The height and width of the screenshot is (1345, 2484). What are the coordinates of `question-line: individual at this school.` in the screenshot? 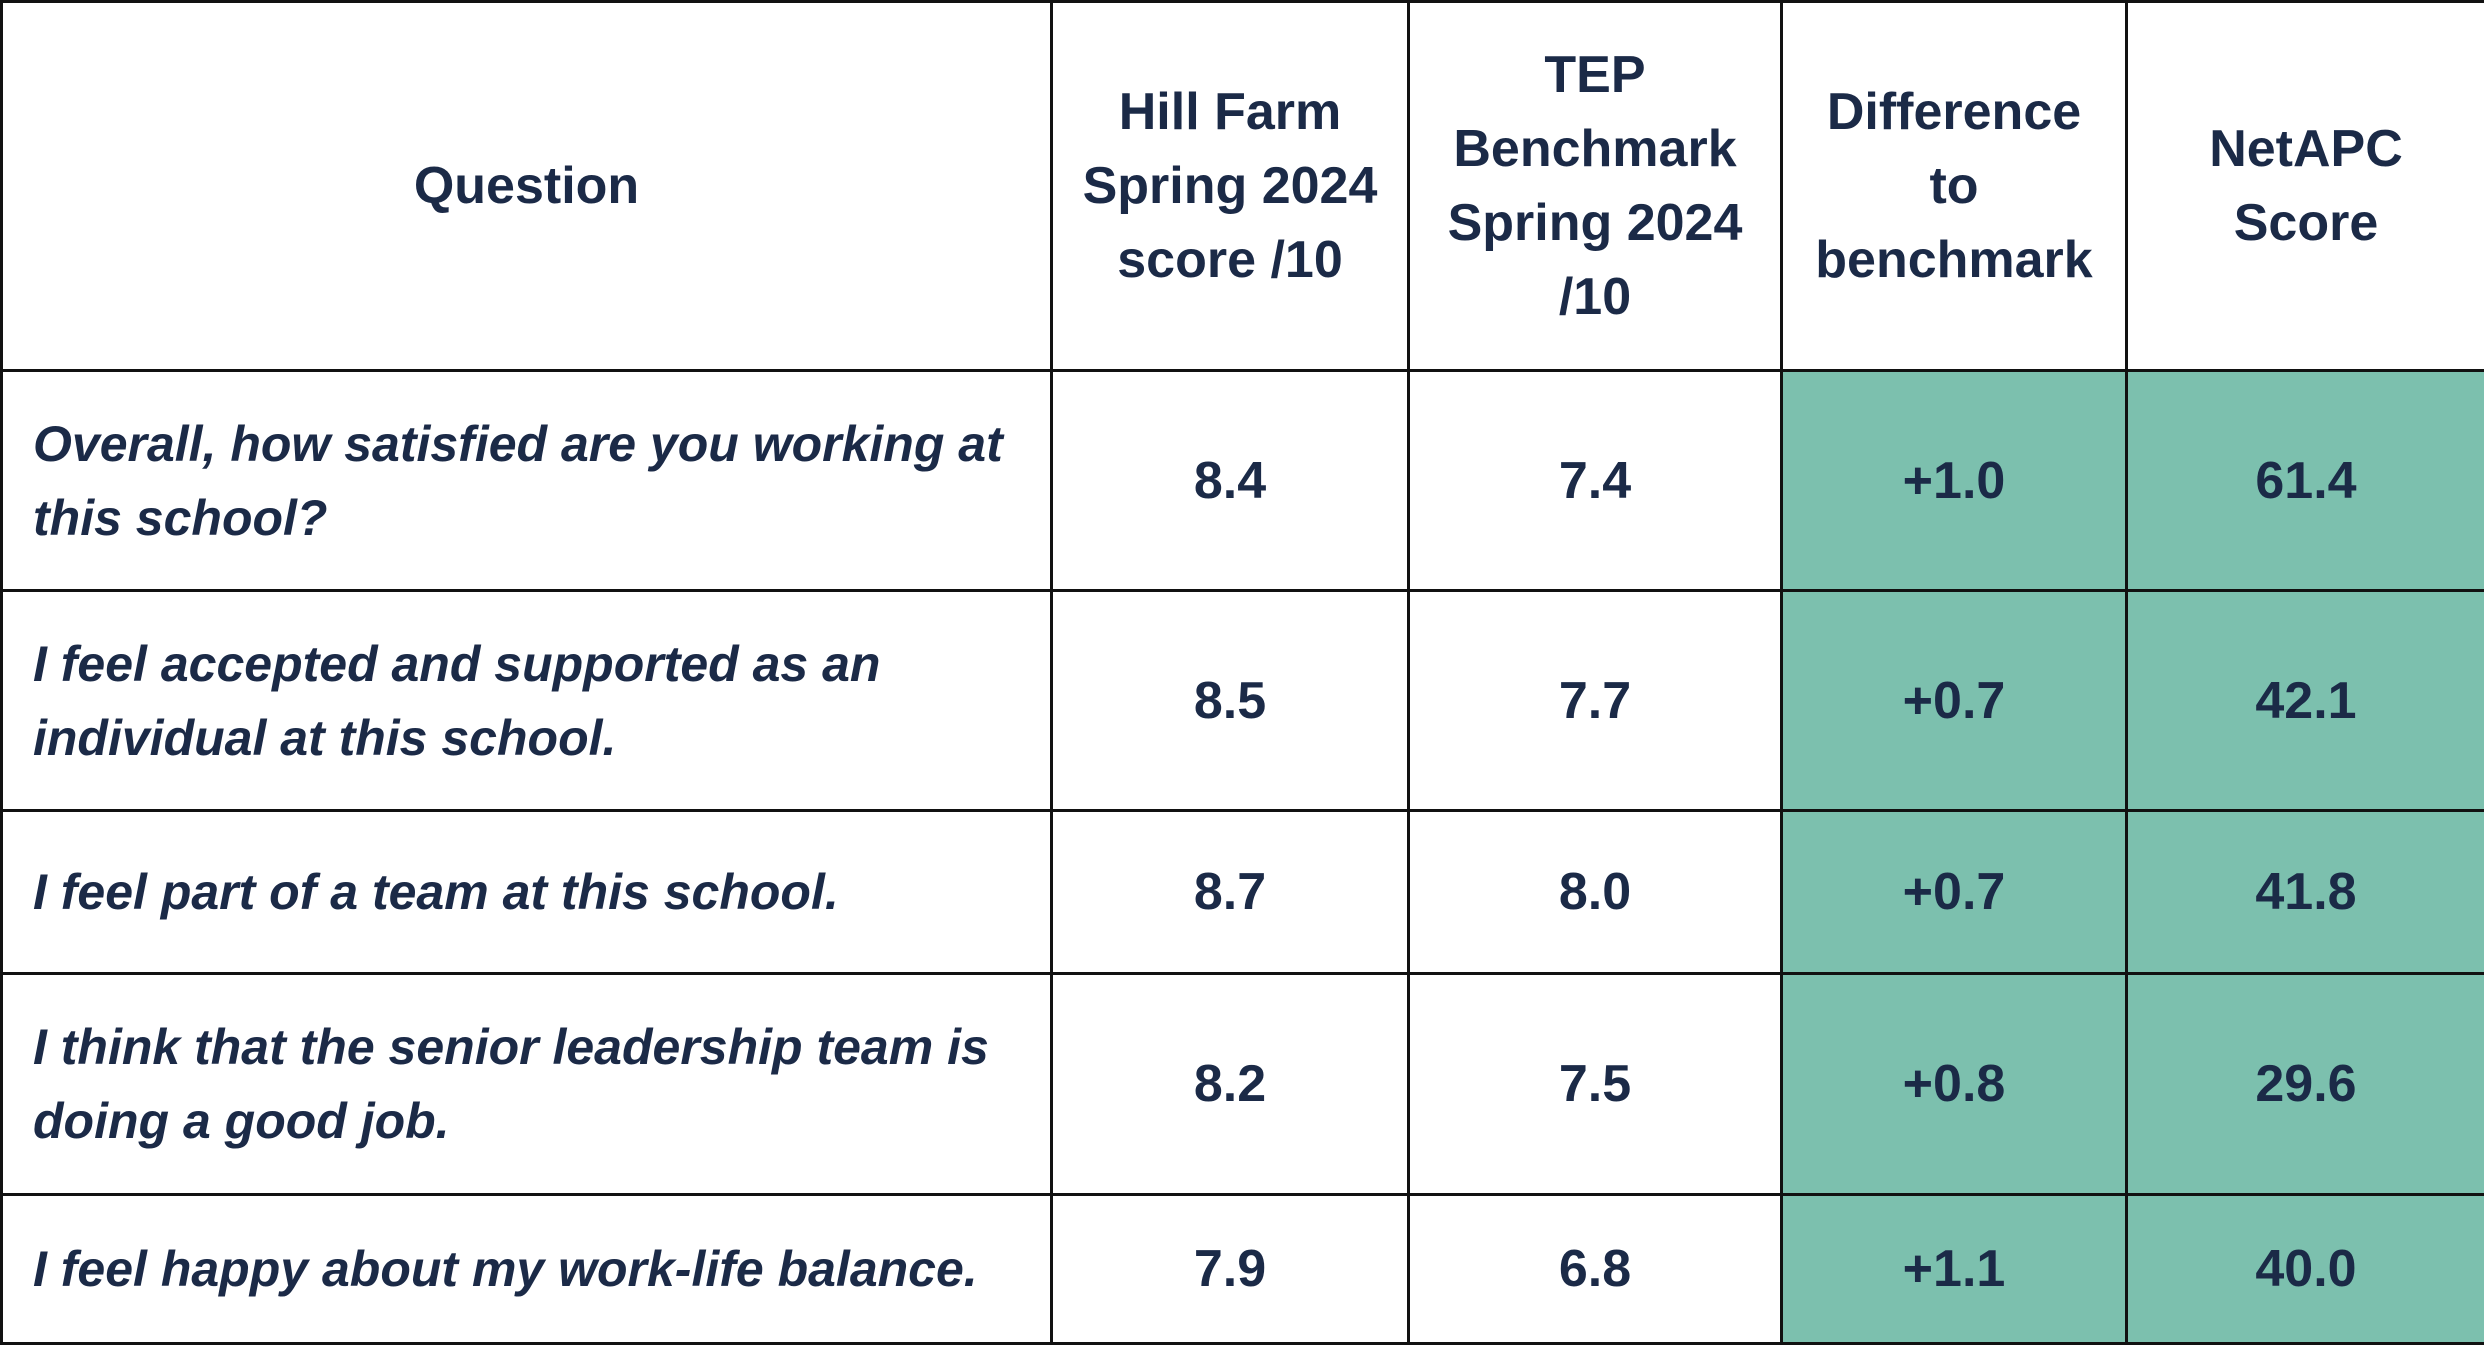 It's located at (324, 738).